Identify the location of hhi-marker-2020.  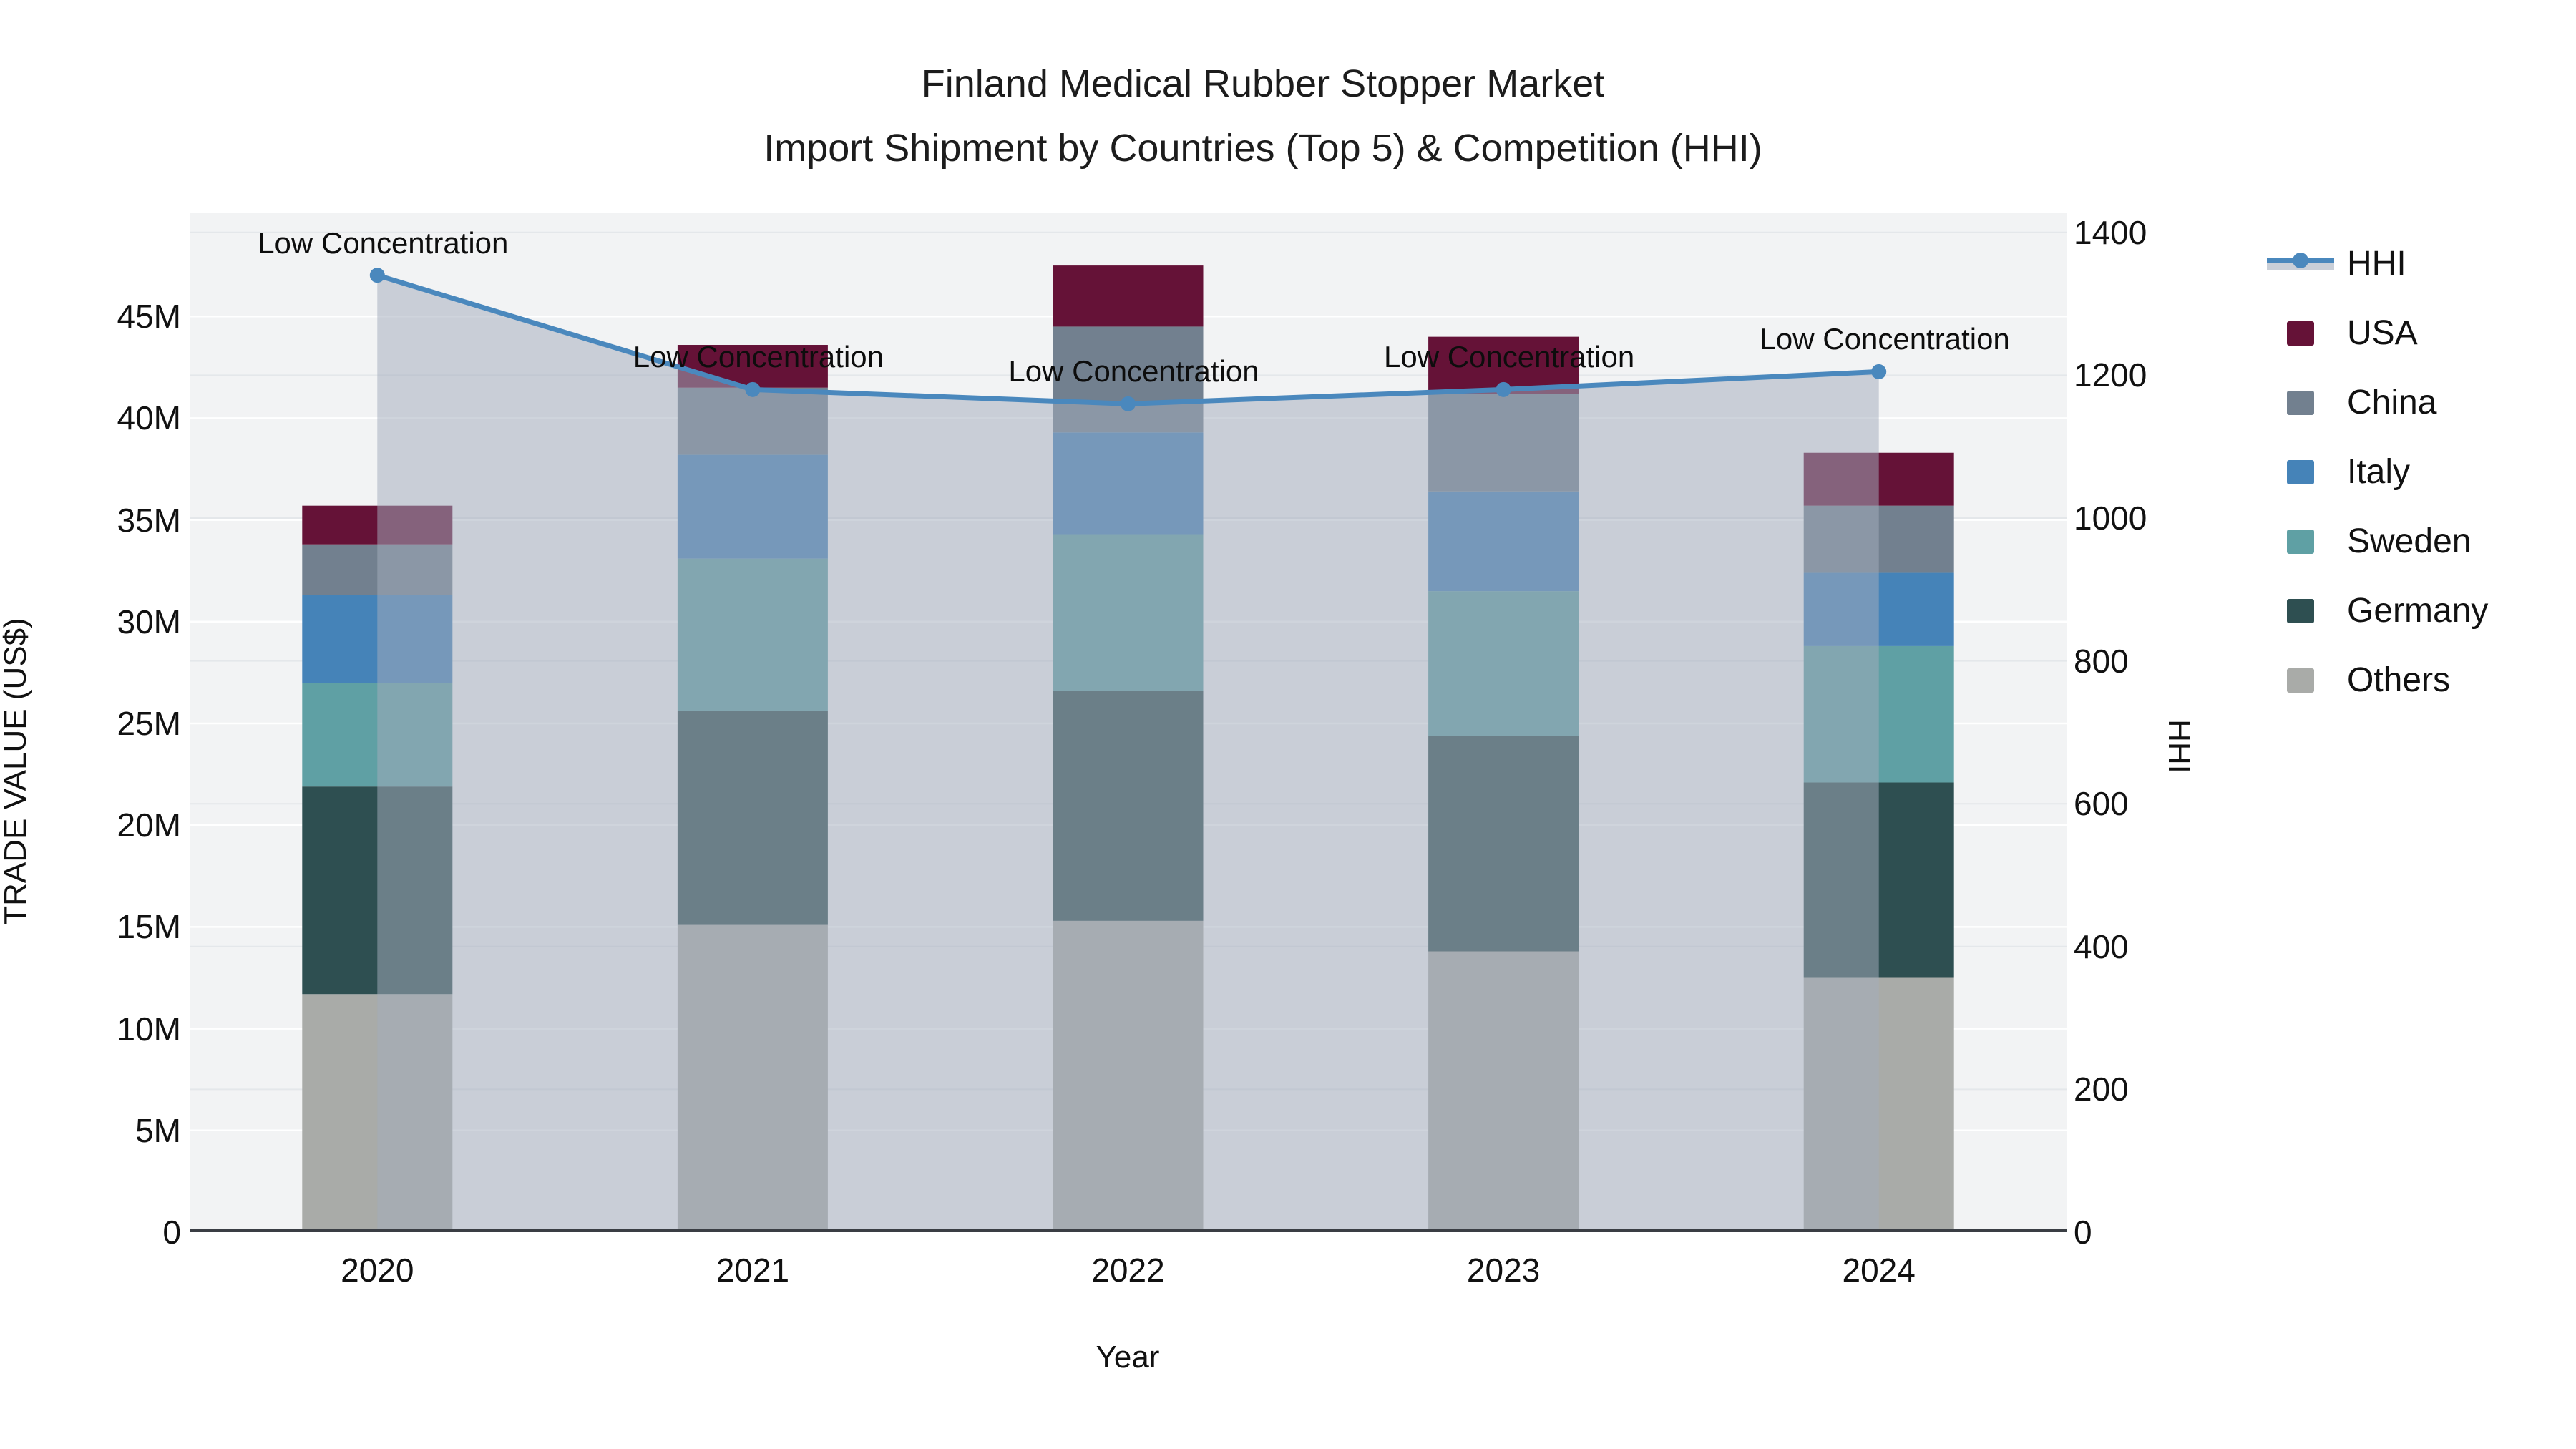
(377, 275).